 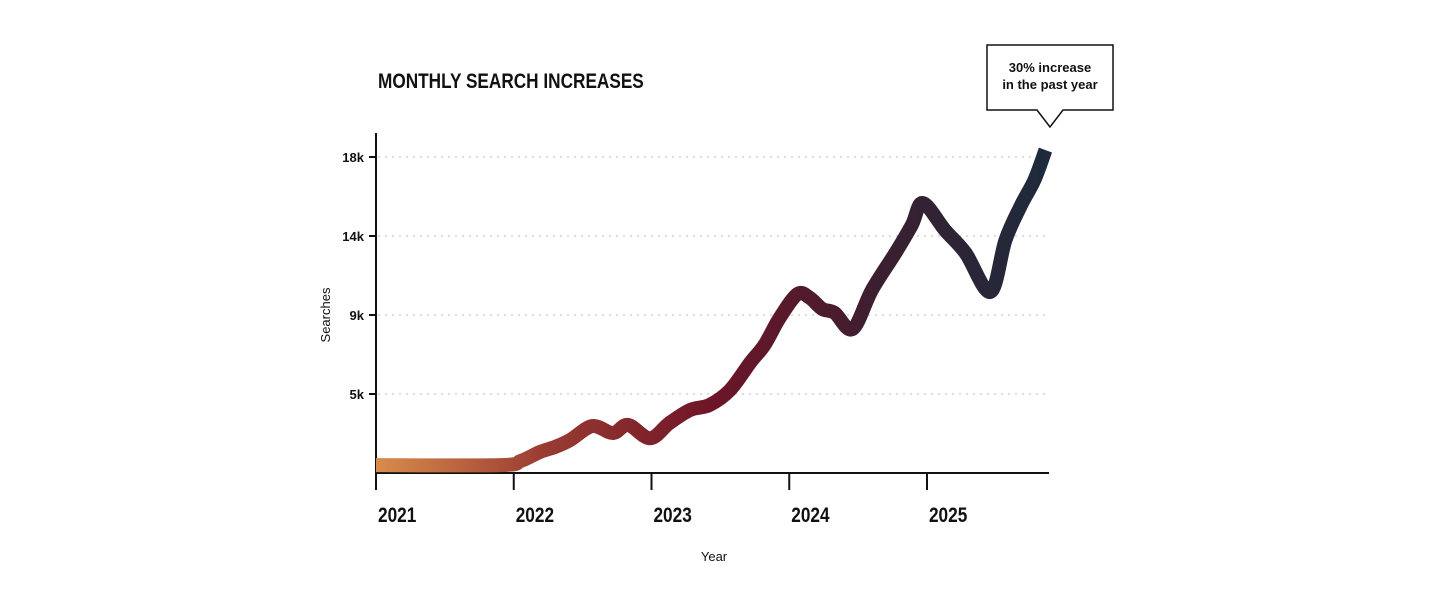 I want to click on y-tick-label: 18k, so click(x=353, y=157).